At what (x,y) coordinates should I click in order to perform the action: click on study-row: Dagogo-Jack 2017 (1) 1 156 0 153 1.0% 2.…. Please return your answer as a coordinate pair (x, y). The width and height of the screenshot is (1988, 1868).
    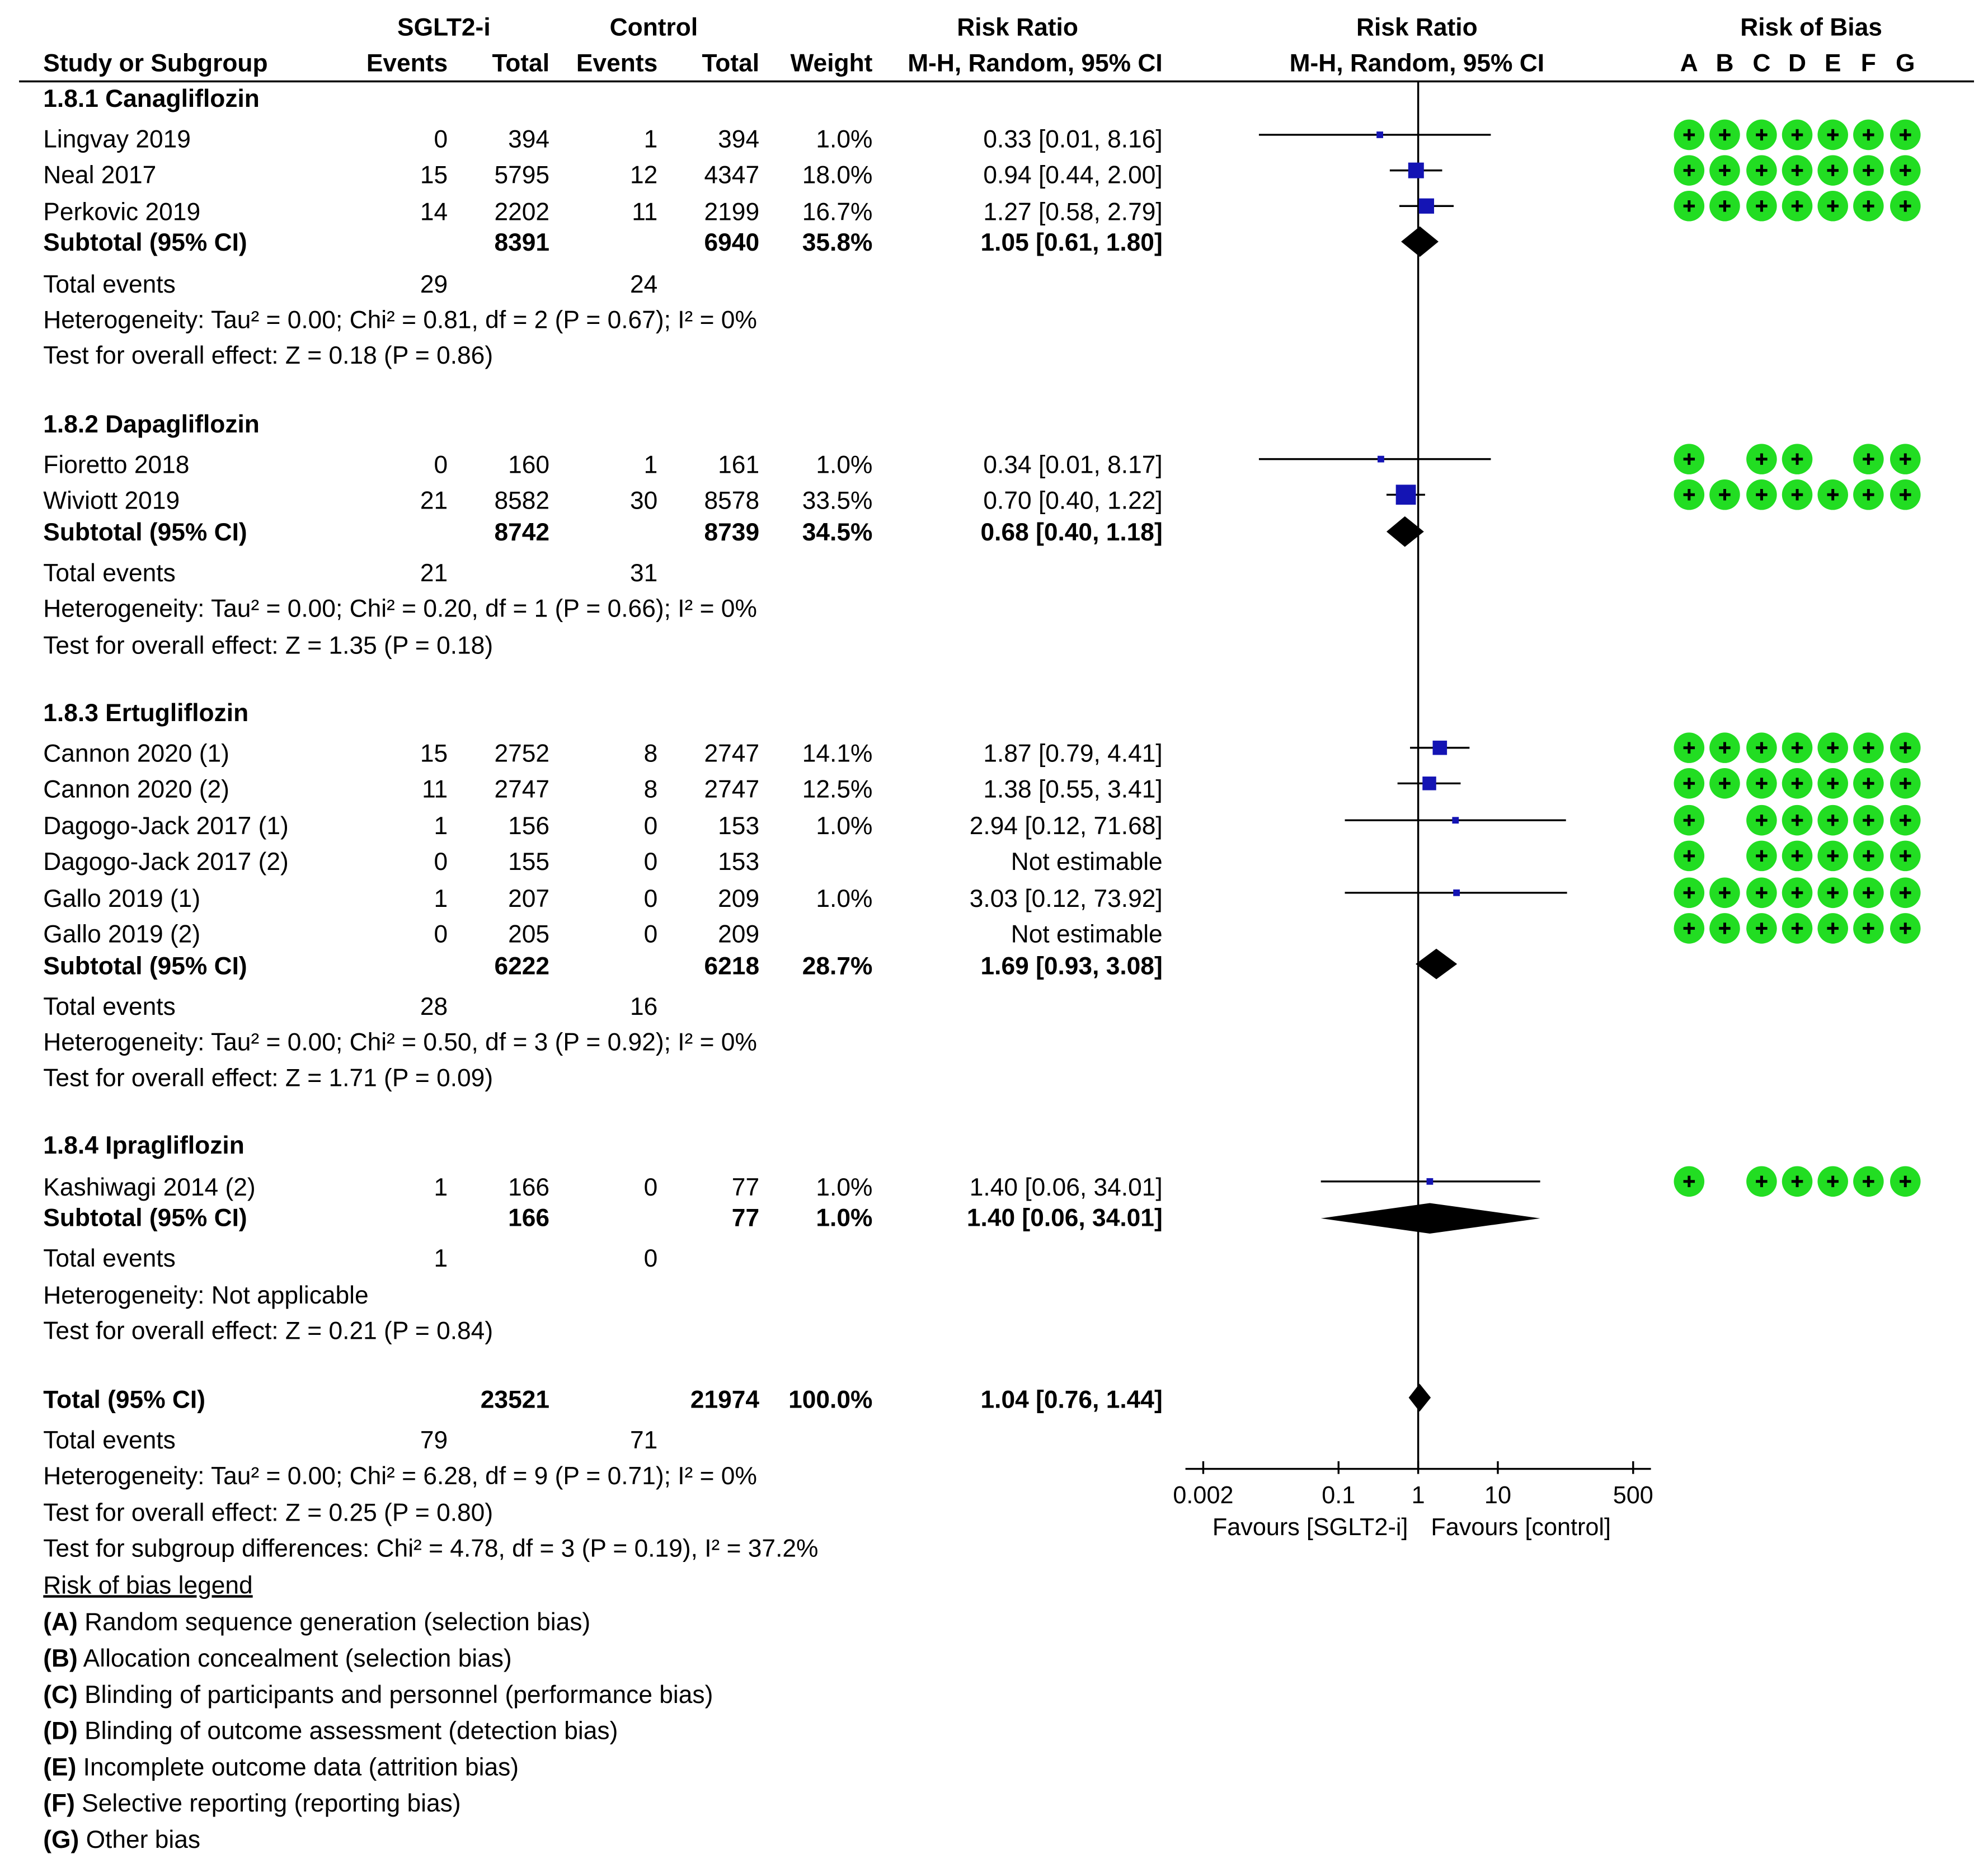
    Looking at the image, I should click on (602, 826).